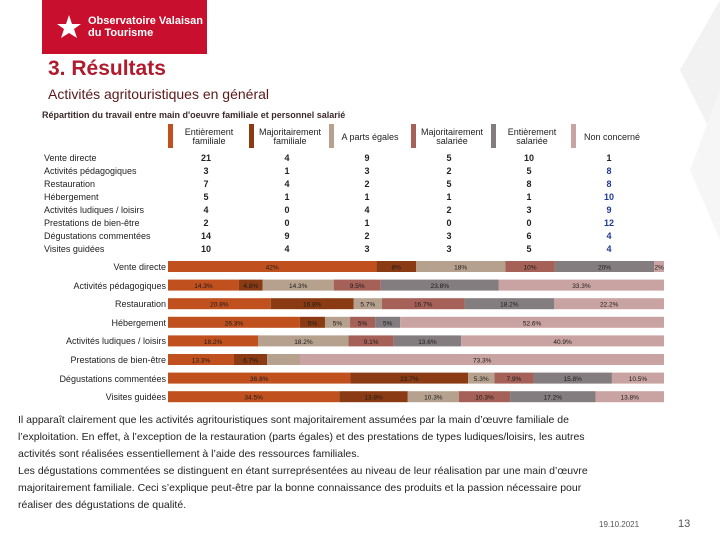  Describe the element at coordinates (423, 305) in the screenshot. I see `bar-data-label: 16.7%` at that location.